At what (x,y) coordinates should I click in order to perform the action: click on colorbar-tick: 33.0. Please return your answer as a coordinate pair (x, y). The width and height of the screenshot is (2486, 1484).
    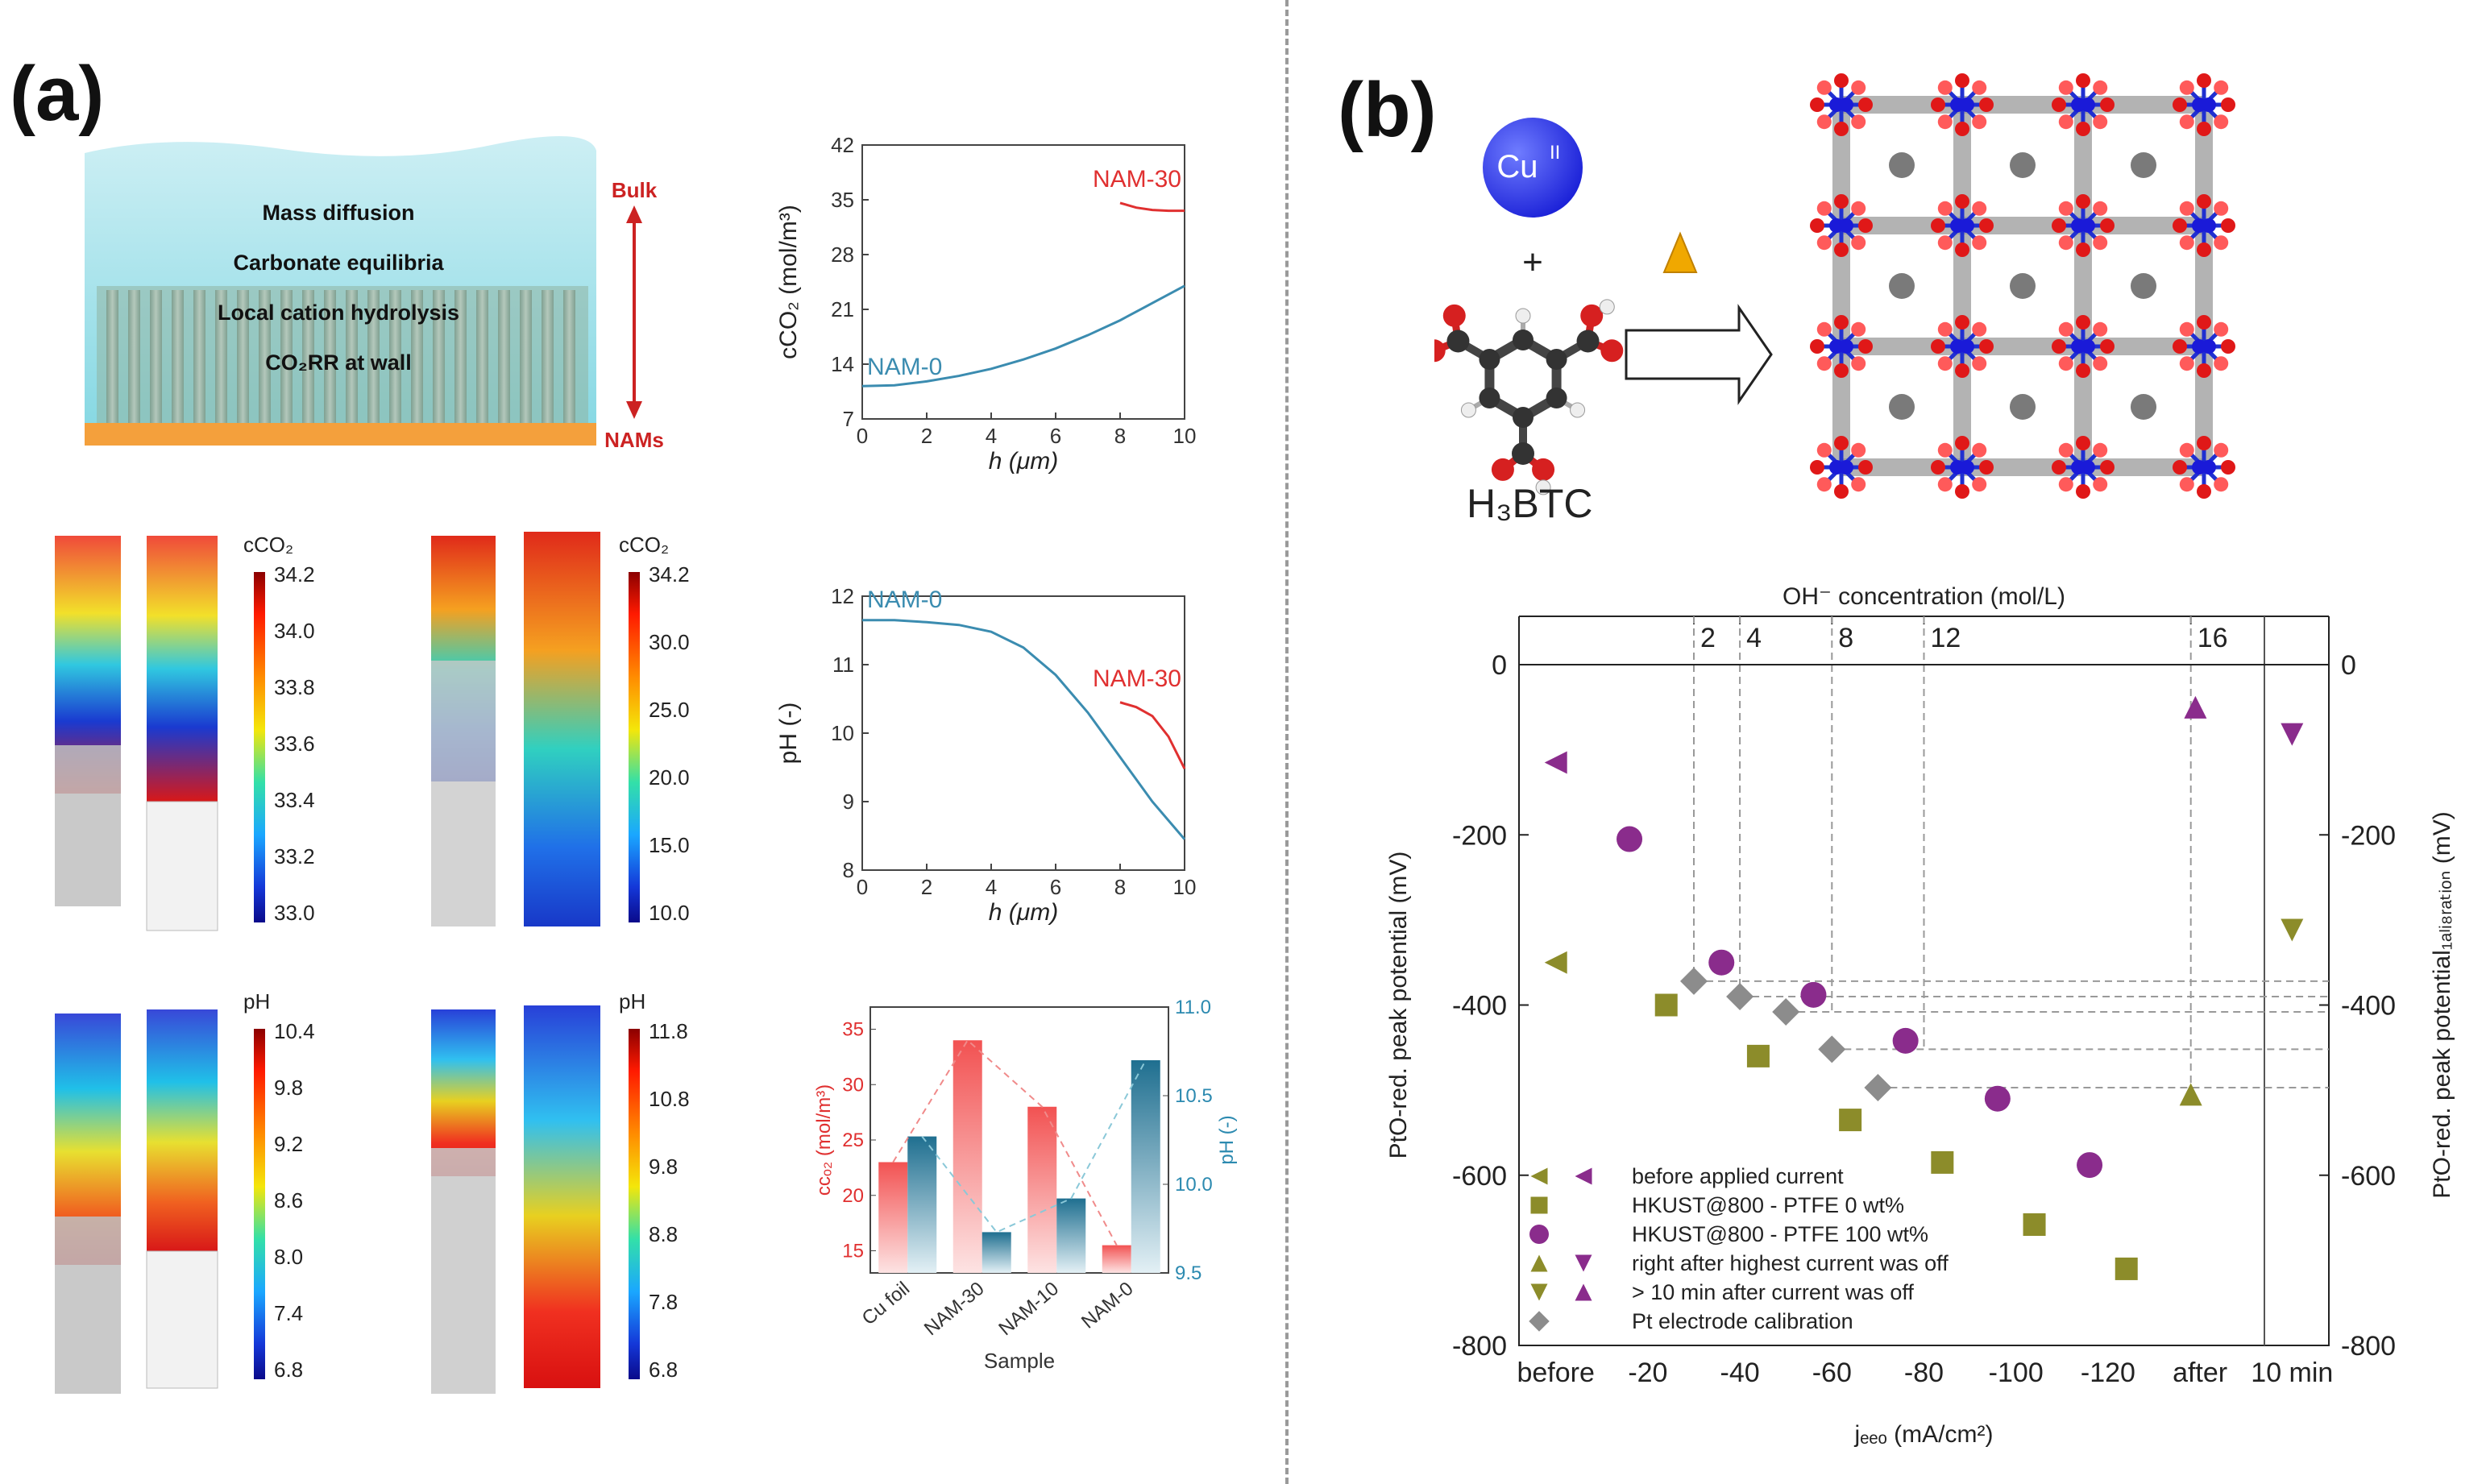
    Looking at the image, I should click on (294, 913).